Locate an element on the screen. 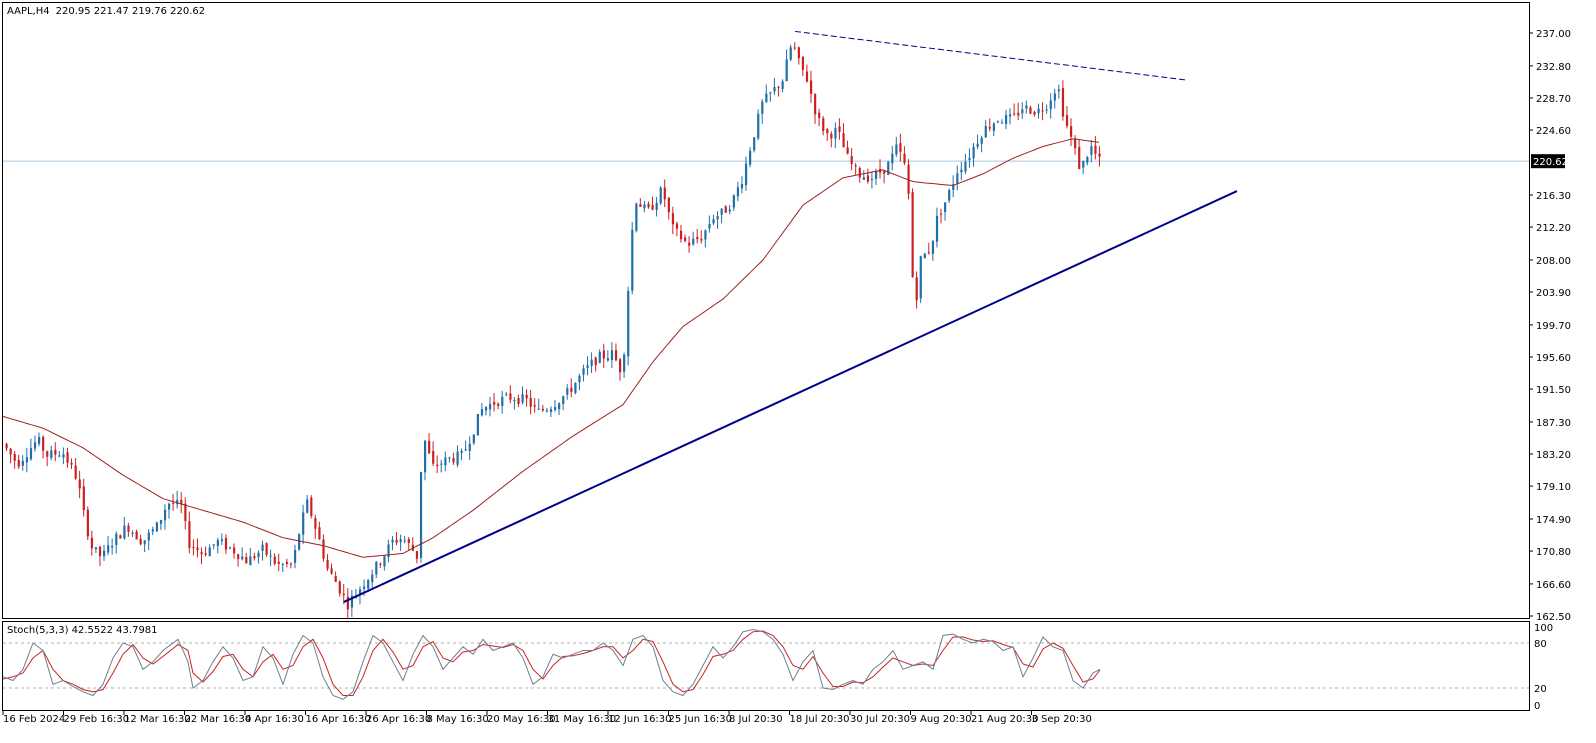 The image size is (1596, 743). stoch-panel is located at coordinates (766, 666).